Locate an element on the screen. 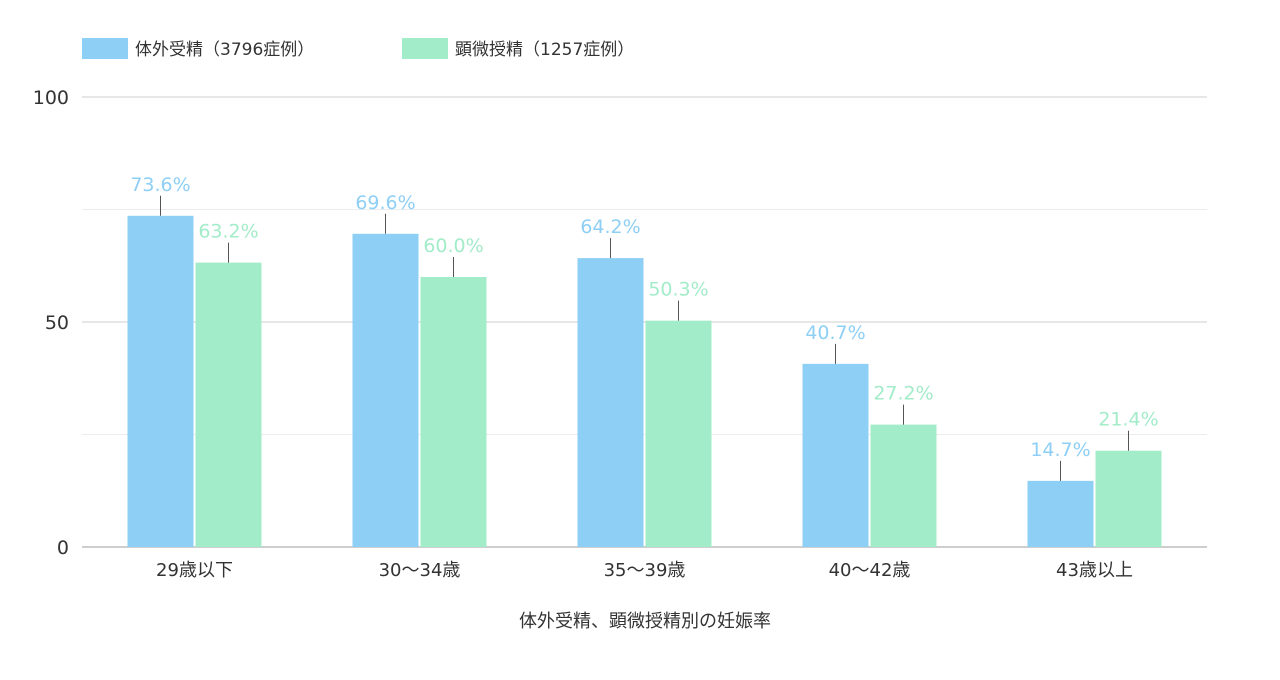 The image size is (1280, 680). x-tick-label: 35〜39歳 is located at coordinates (645, 570).